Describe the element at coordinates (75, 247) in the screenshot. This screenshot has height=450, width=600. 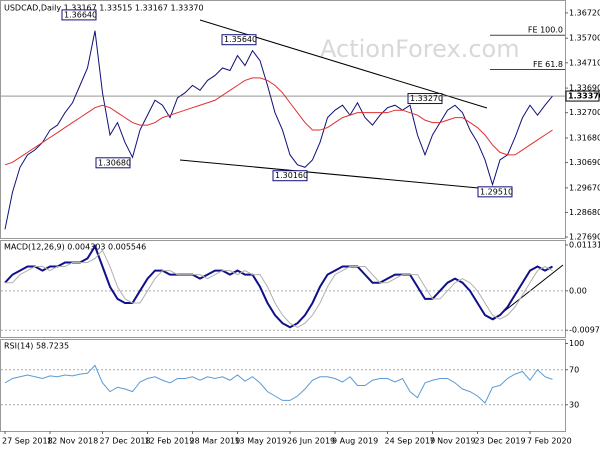
I see `macd-title: MACD(12,26,9) 0.004303 0.005546` at that location.